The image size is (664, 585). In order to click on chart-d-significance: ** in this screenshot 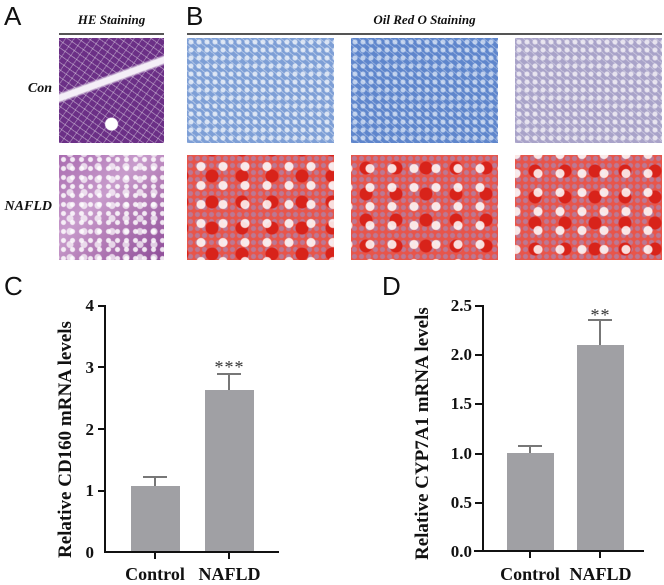, I will do `click(600, 315)`.